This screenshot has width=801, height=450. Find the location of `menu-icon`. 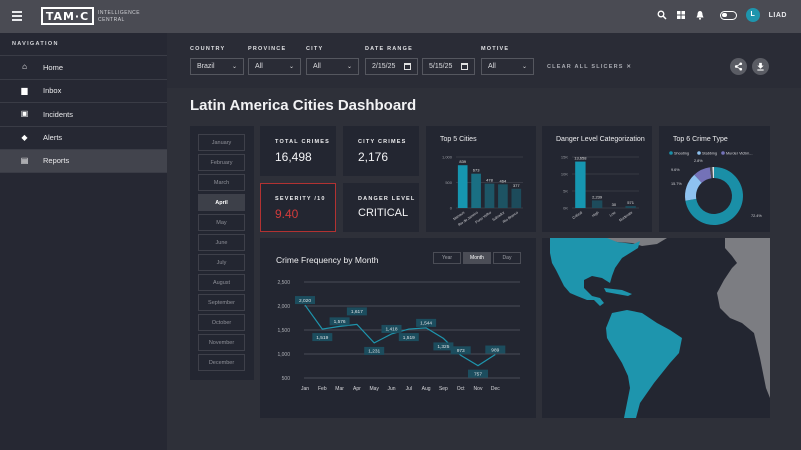

menu-icon is located at coordinates (17, 16).